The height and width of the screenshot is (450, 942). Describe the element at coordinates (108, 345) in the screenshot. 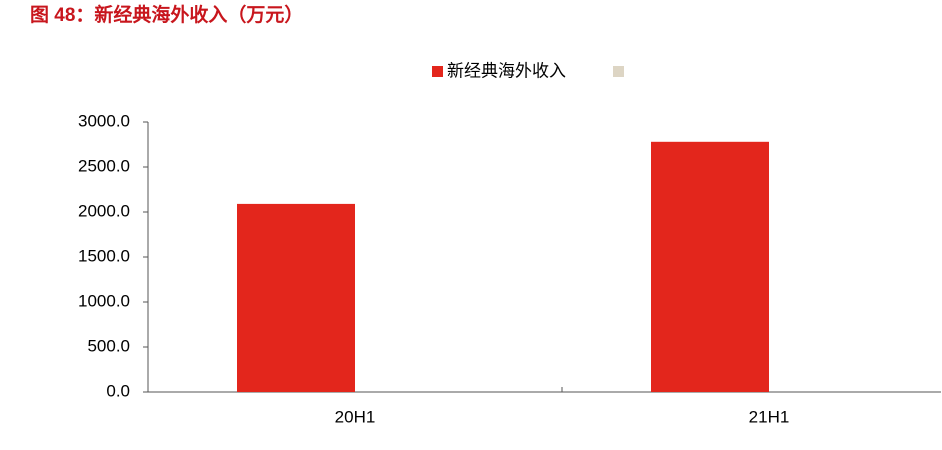

I see `y-tick-label: 500.0` at that location.